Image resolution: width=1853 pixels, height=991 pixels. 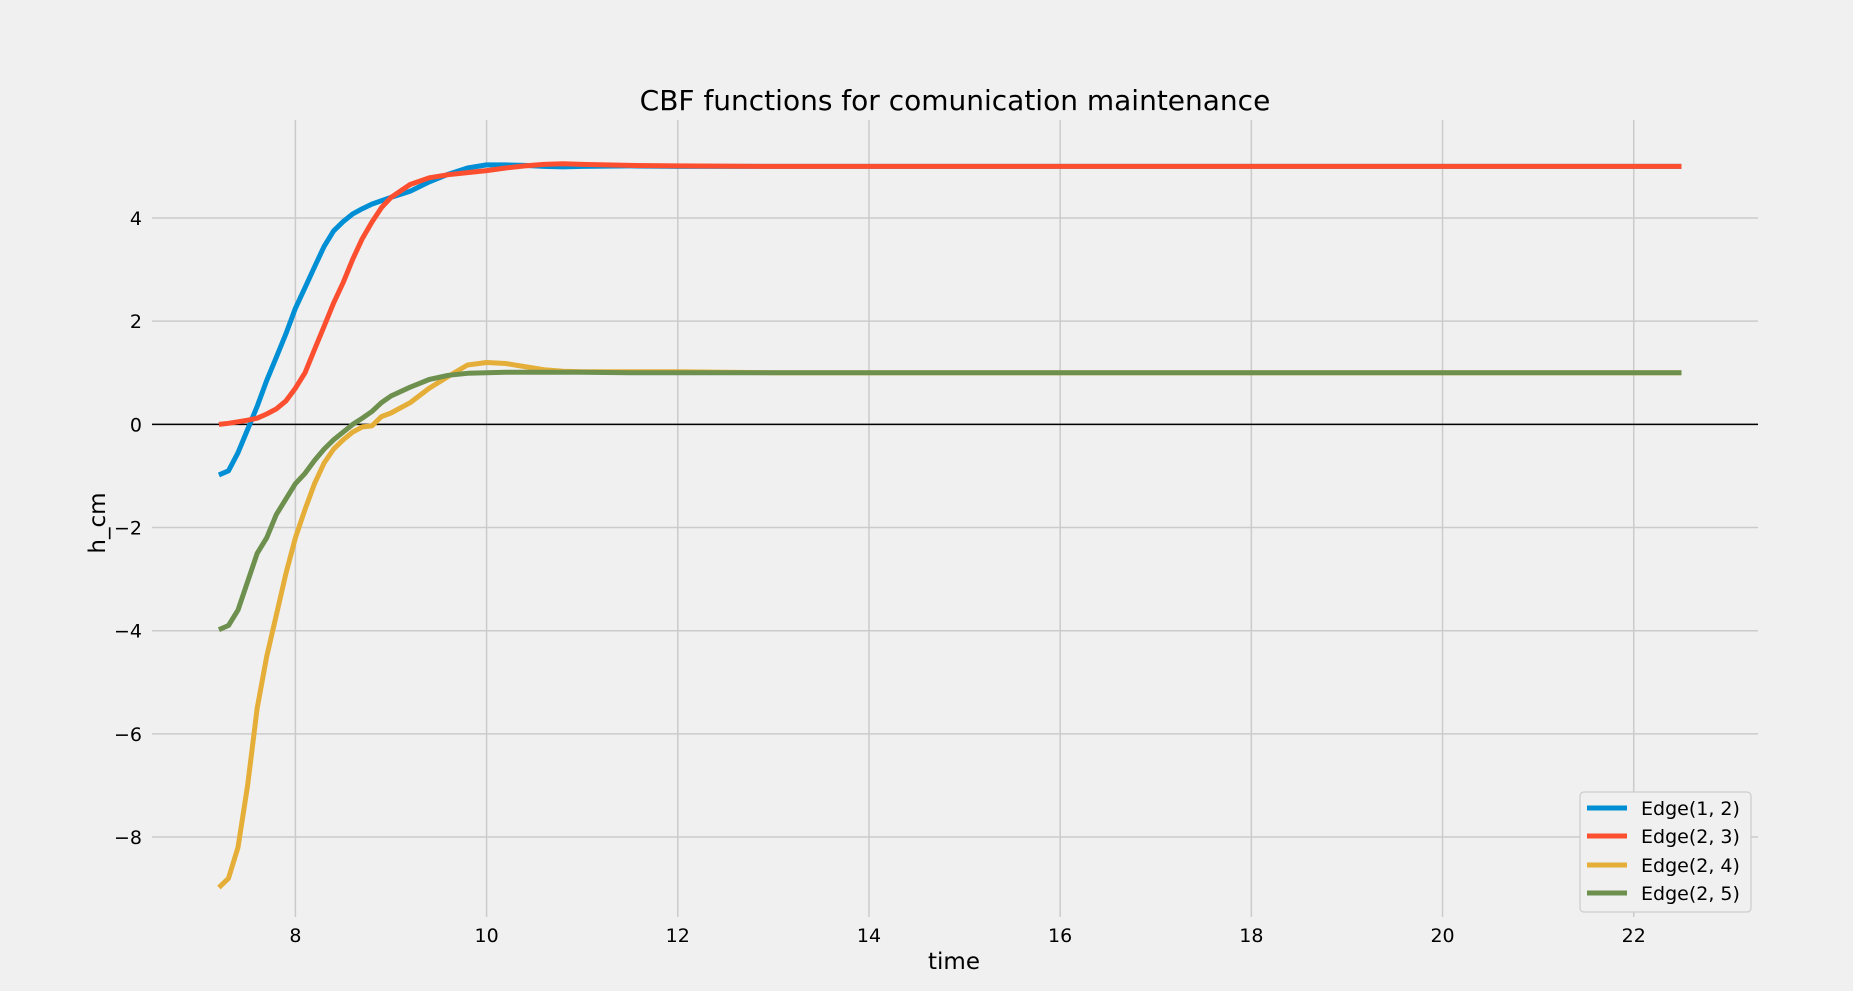 I want to click on legend-item-edge-1-2: Edge(1, 2), so click(x=1663, y=809).